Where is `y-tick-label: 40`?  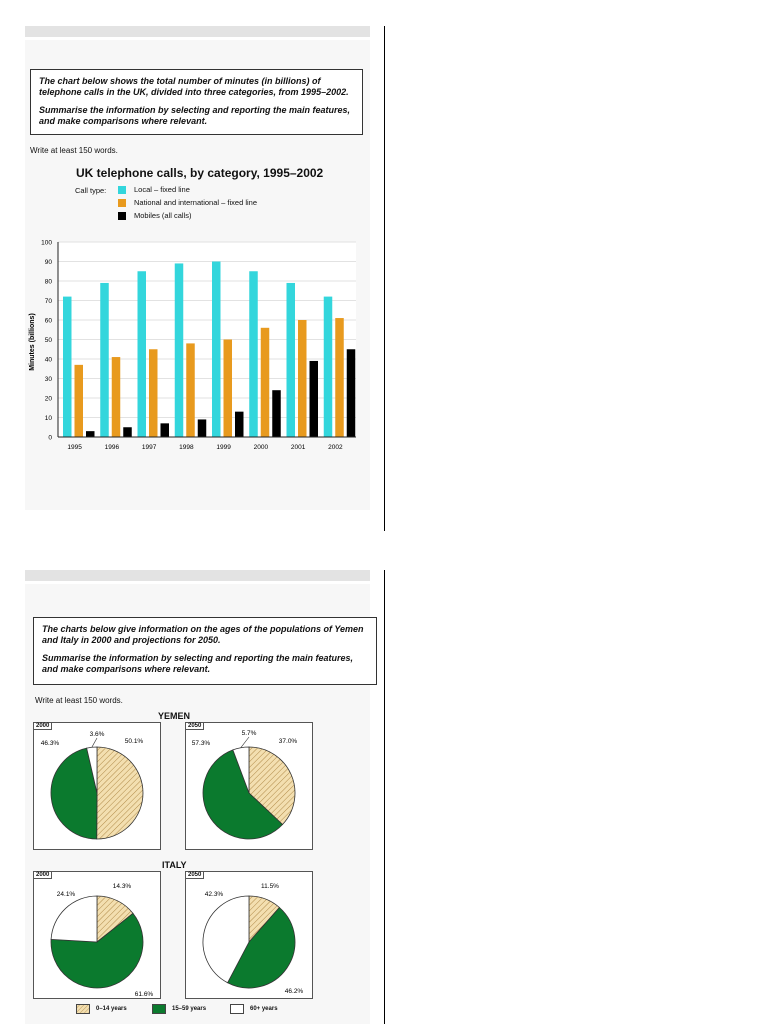 y-tick-label: 40 is located at coordinates (49, 360).